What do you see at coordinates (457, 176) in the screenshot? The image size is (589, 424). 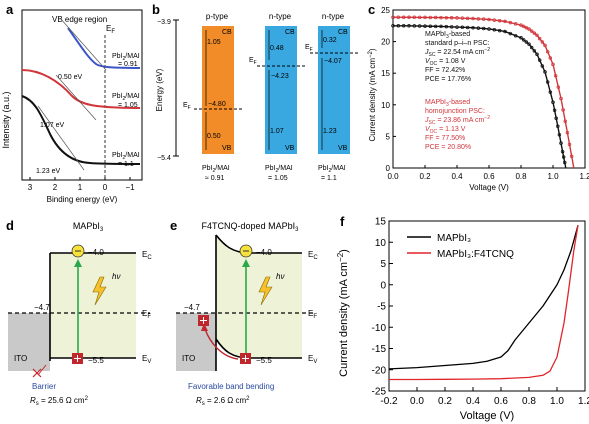 I see `panel-c-xtick-label: 0.4` at bounding box center [457, 176].